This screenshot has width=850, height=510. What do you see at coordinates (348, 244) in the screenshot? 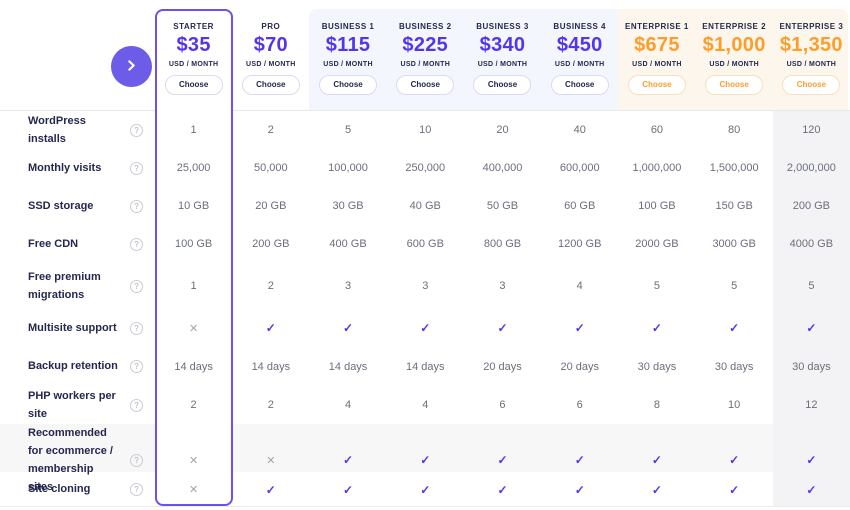
I see `value-free-cdn-business-1: 400 GB` at bounding box center [348, 244].